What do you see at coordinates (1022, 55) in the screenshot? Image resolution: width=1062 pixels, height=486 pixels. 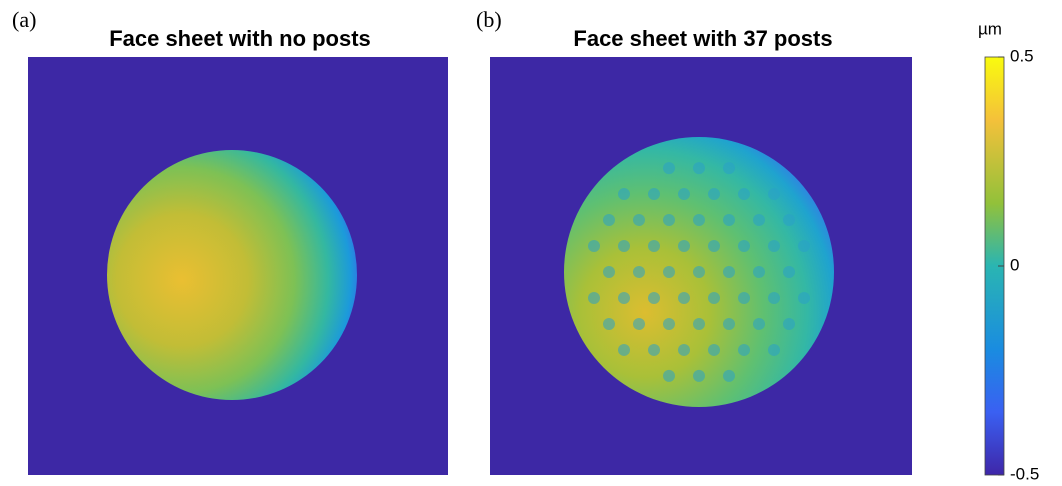 I see `colorbar-tick-label: 0.5` at bounding box center [1022, 55].